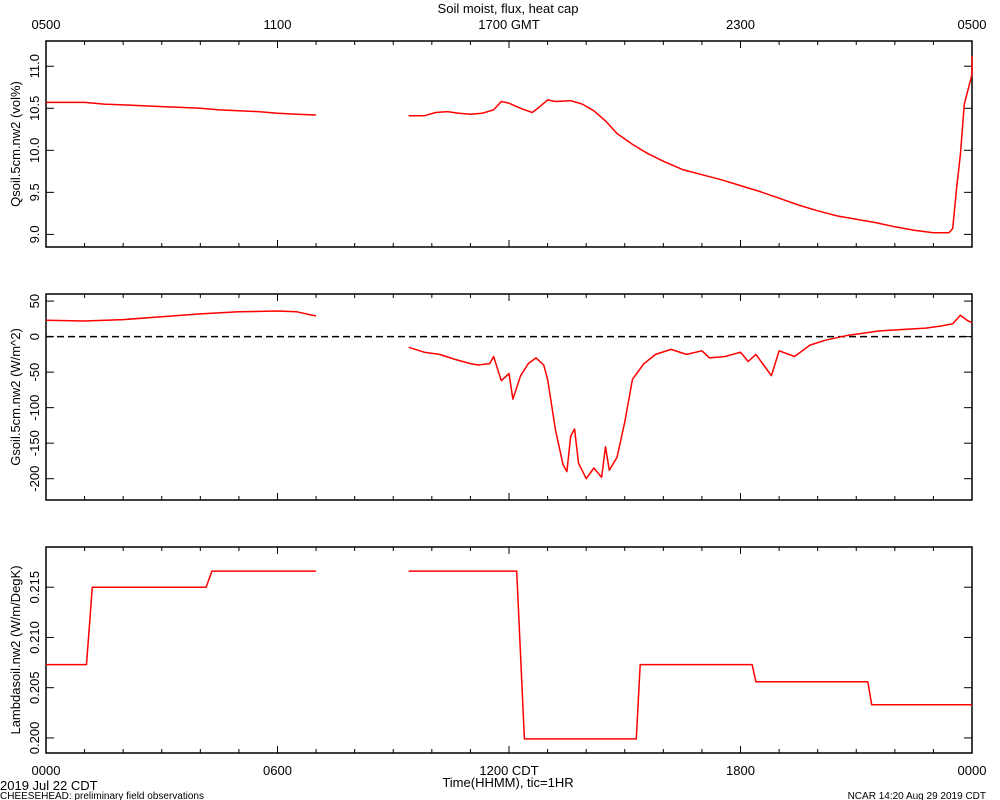 Image resolution: width=1000 pixels, height=800 pixels. I want to click on y-tick-label: -50, so click(34, 372).